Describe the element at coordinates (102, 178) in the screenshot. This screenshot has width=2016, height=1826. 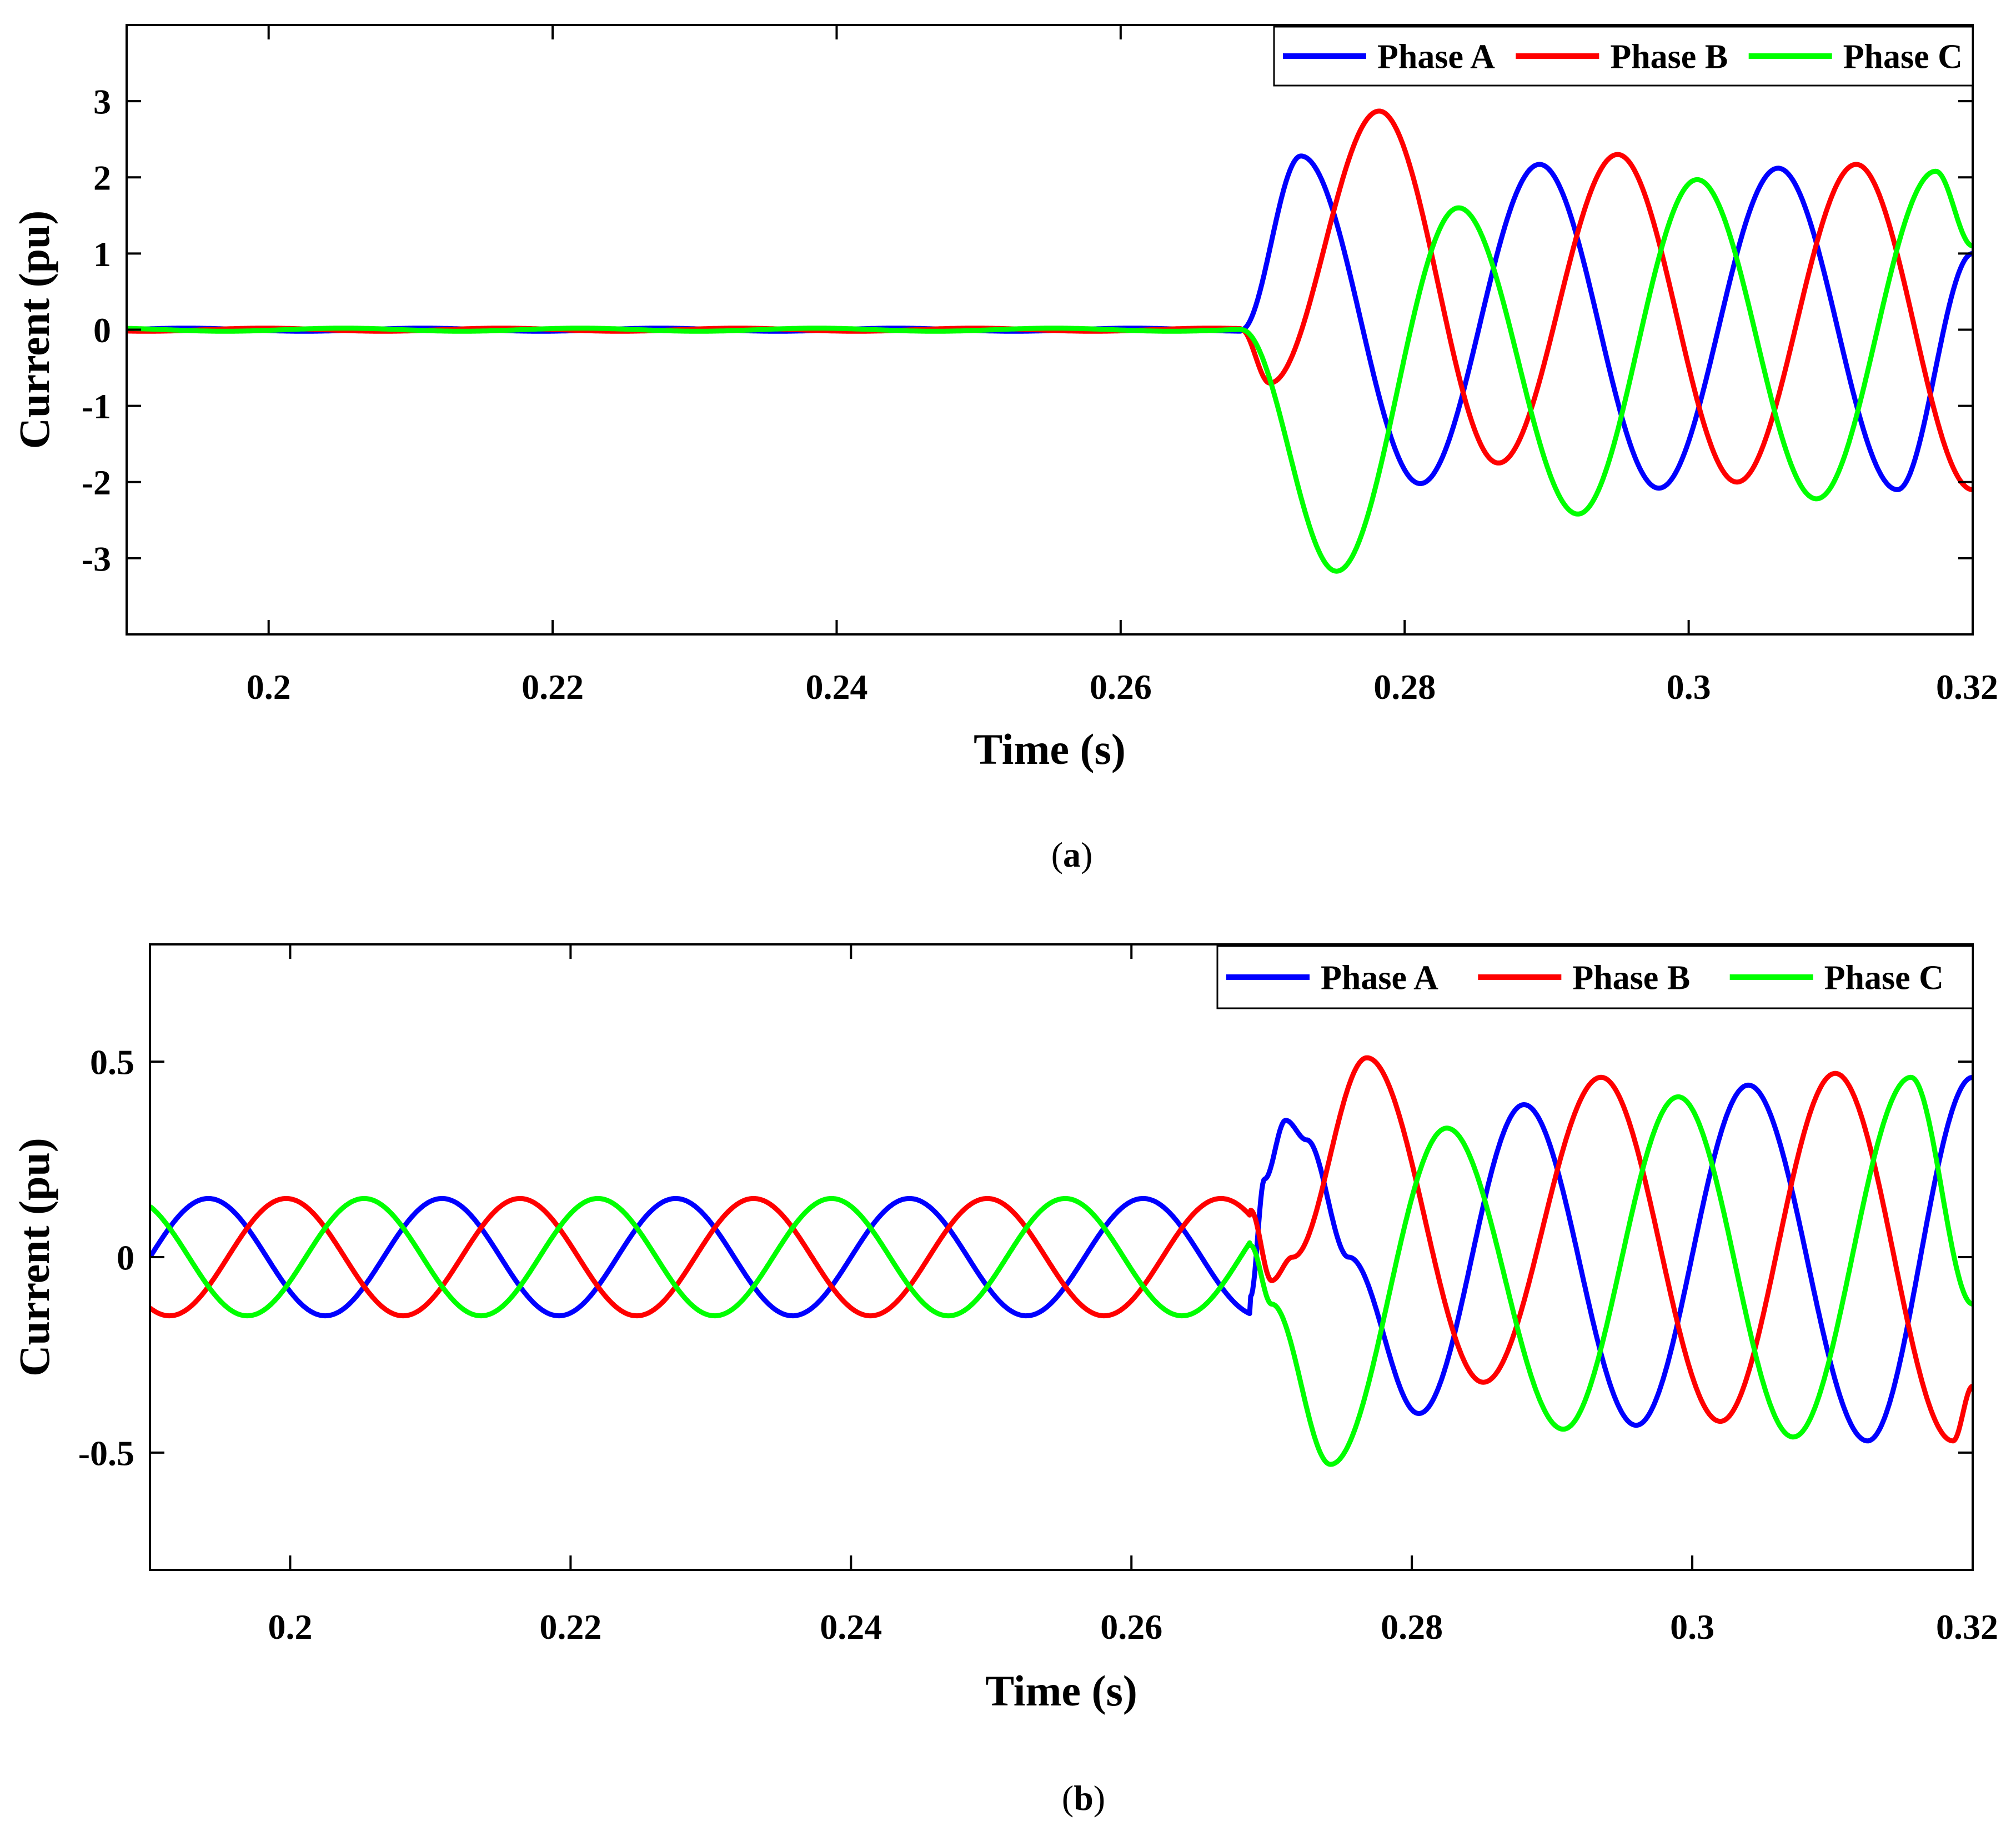
I see `y-tick-label: 2` at that location.